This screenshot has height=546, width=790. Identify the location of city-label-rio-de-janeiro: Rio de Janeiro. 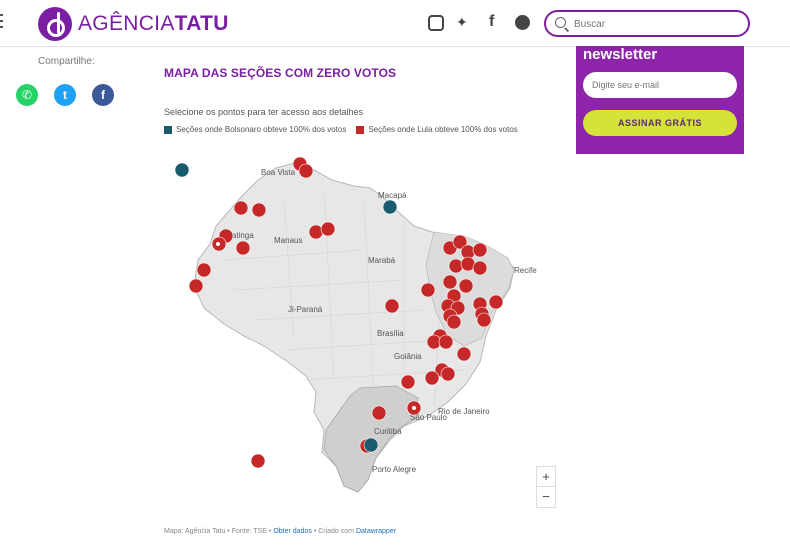
(464, 411).